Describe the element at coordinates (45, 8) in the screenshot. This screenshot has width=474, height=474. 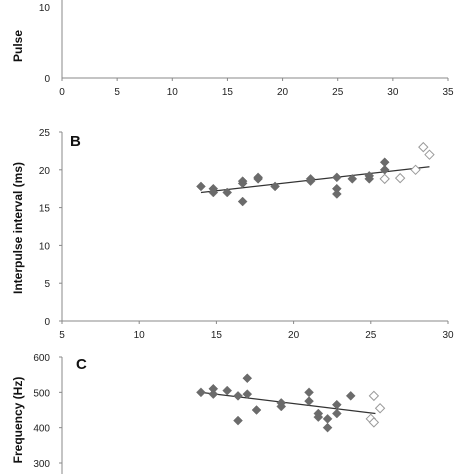
I see `panel-a-y-tick-label: 10` at that location.